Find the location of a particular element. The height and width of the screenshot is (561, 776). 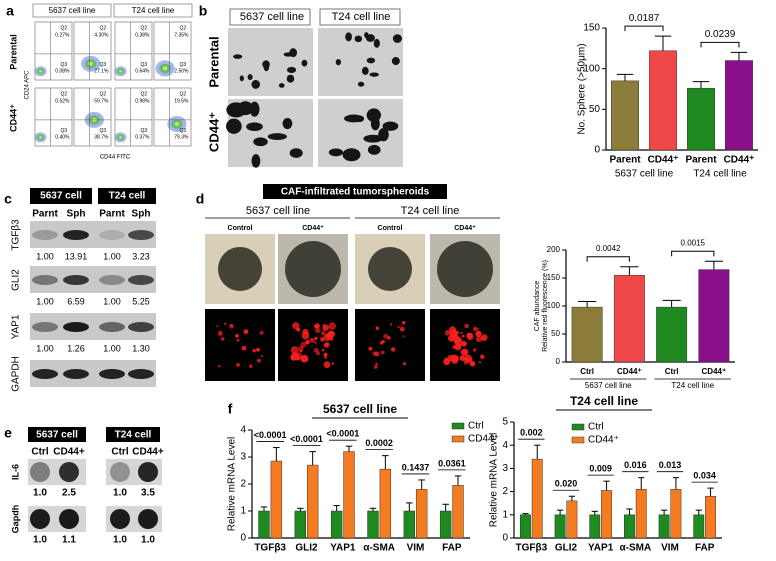

p-value: 0.0002 is located at coordinates (379, 443).